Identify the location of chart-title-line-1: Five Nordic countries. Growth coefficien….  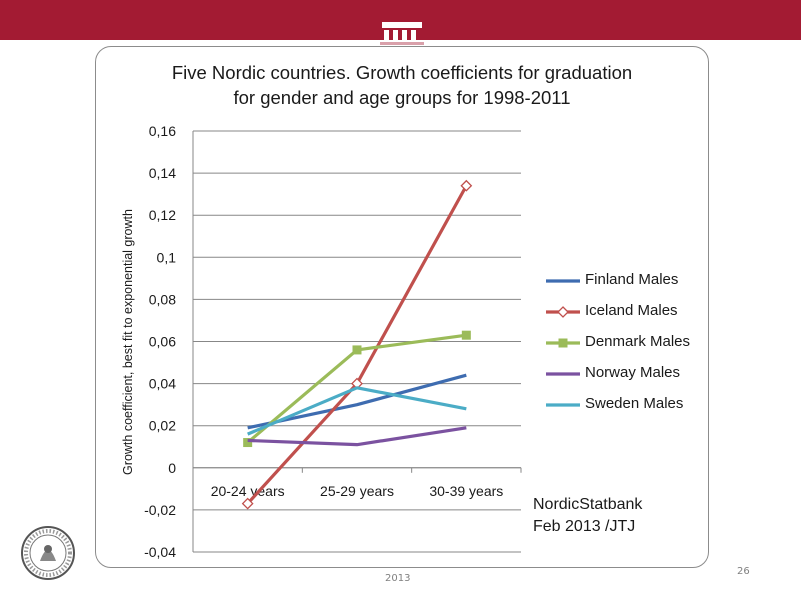
(402, 72).